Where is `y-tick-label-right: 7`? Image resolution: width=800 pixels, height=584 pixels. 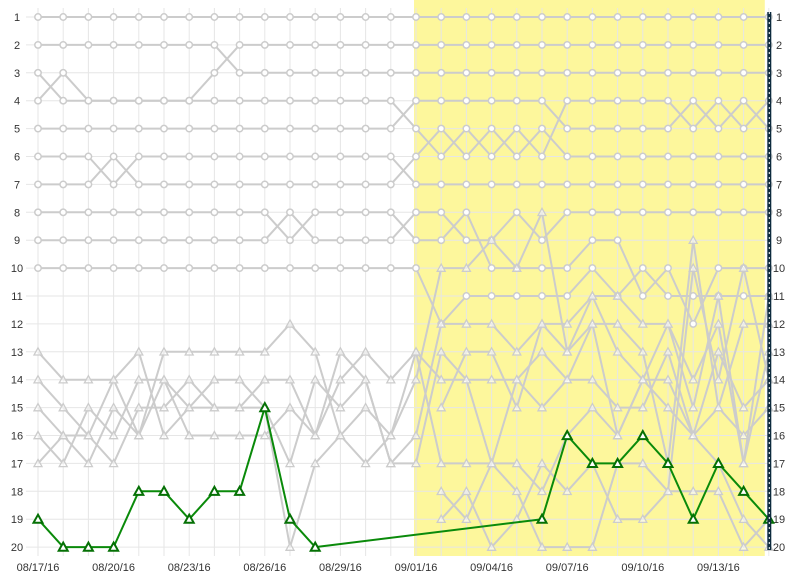 y-tick-label-right: 7 is located at coordinates (779, 185).